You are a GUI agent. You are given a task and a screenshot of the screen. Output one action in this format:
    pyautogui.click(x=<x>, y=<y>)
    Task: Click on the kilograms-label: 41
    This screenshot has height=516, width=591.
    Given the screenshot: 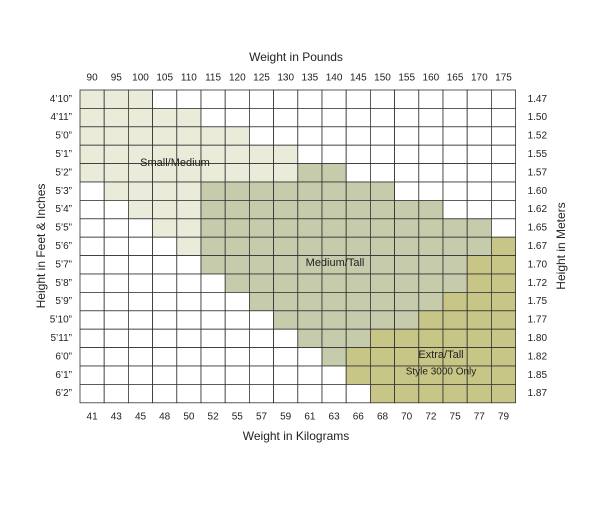 What is the action you would take?
    pyautogui.click(x=93, y=416)
    